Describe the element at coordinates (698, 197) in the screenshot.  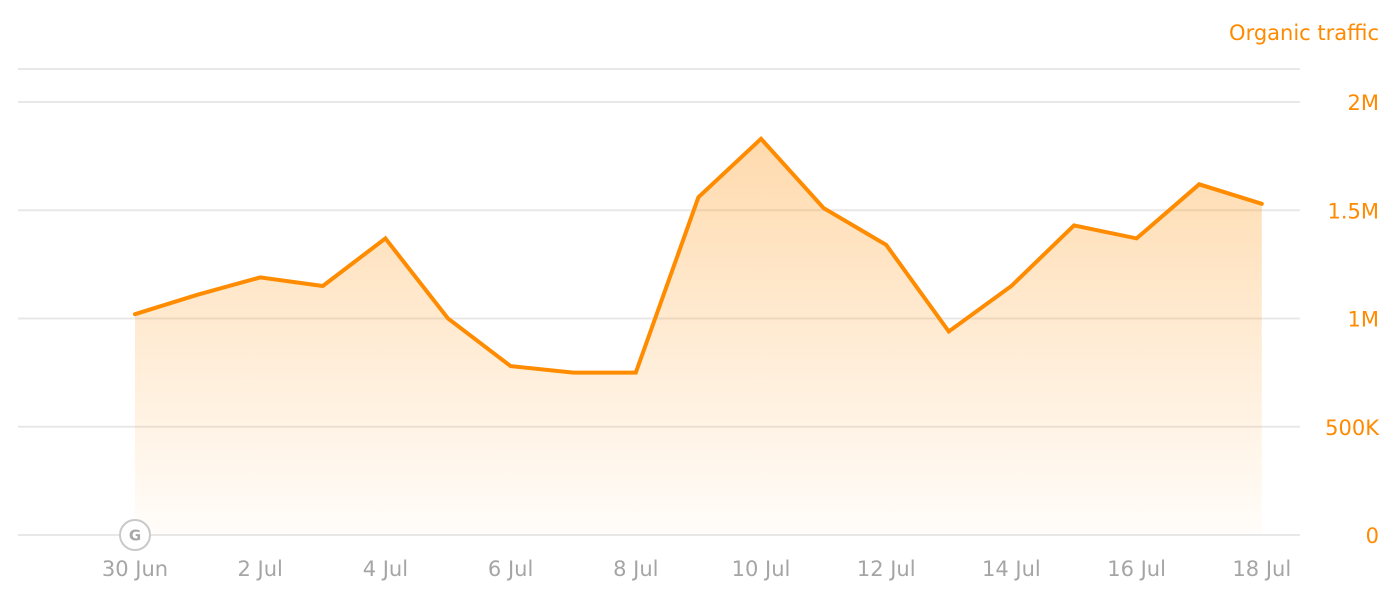
I see `data-point-9-jul` at that location.